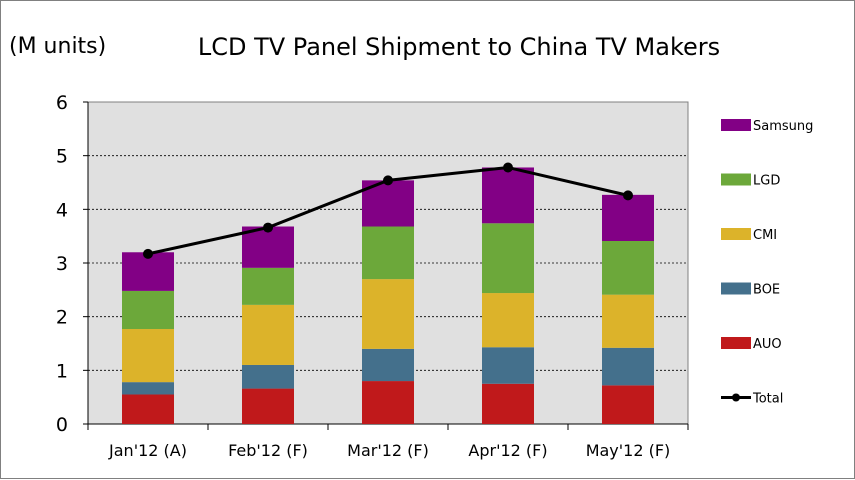 The image size is (855, 480). Describe the element at coordinates (783, 126) in the screenshot. I see `legend-label-samsung: Samsung` at that location.